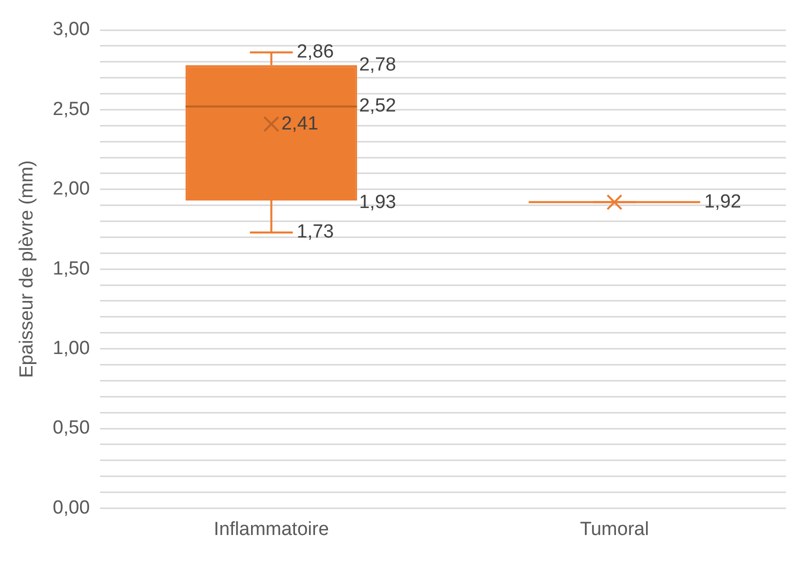  What do you see at coordinates (71, 29) in the screenshot?
I see `y-tick-label: 3,00` at bounding box center [71, 29].